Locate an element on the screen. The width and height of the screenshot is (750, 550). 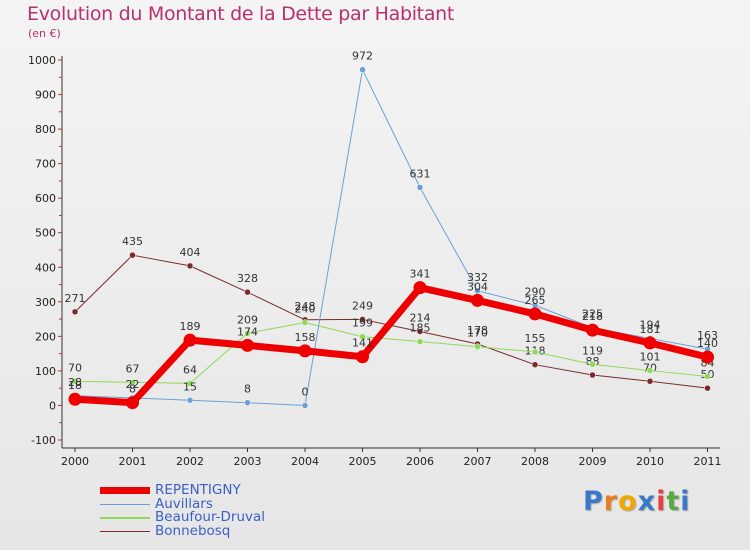
data-label-repentigny: 304 is located at coordinates (477, 286).